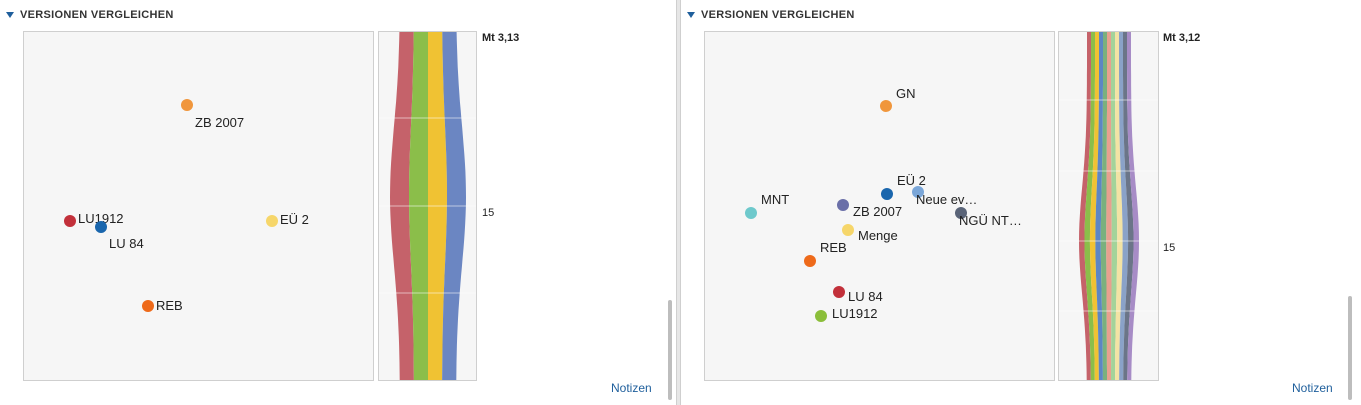  I want to click on stream-graph-right, so click(1108, 206).